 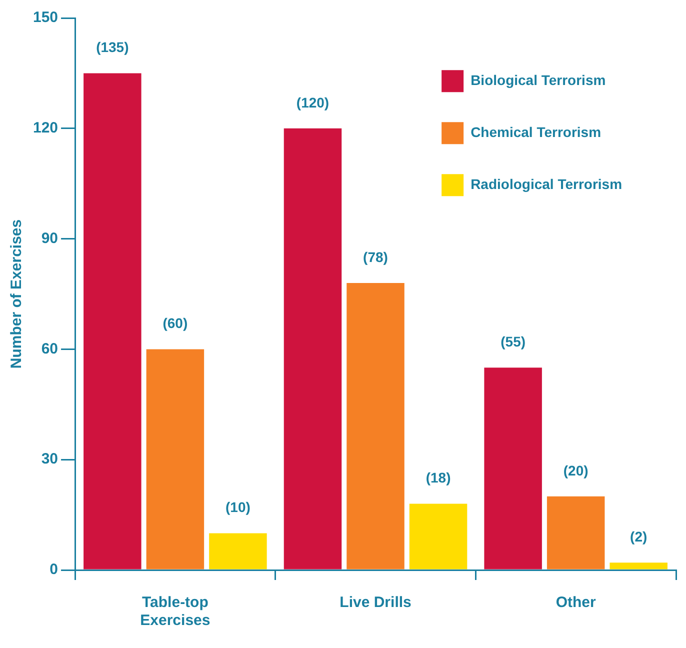 I want to click on y-tick-label: 0, so click(x=54, y=569).